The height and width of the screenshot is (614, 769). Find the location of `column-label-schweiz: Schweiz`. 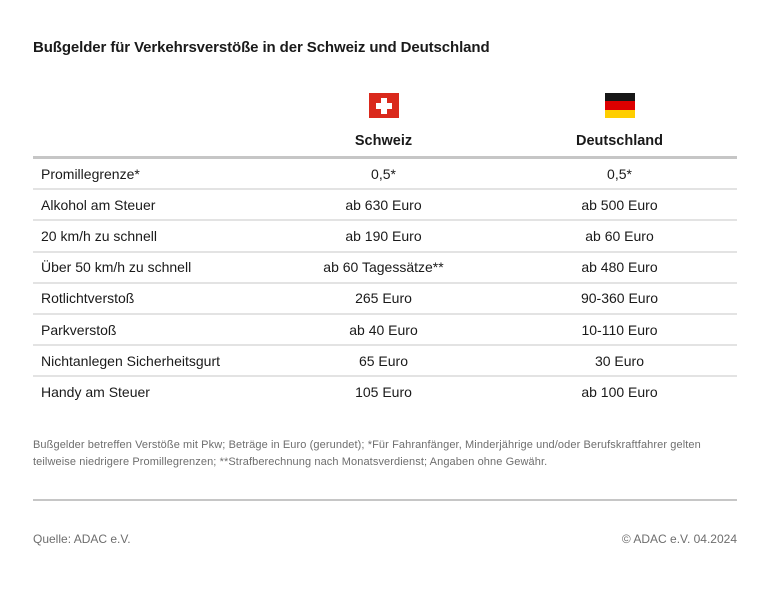

column-label-schweiz: Schweiz is located at coordinates (383, 141).